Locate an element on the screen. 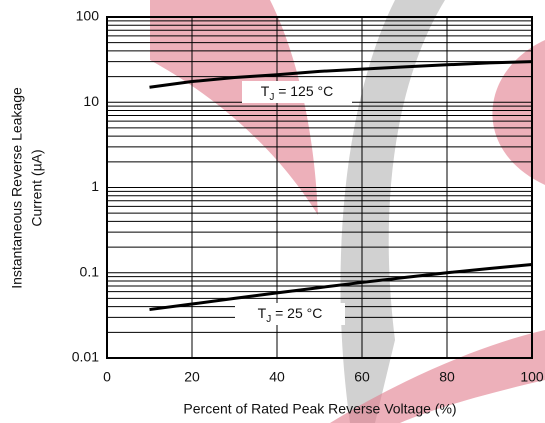 The height and width of the screenshot is (423, 545). x-tick-label: 40 is located at coordinates (277, 377).